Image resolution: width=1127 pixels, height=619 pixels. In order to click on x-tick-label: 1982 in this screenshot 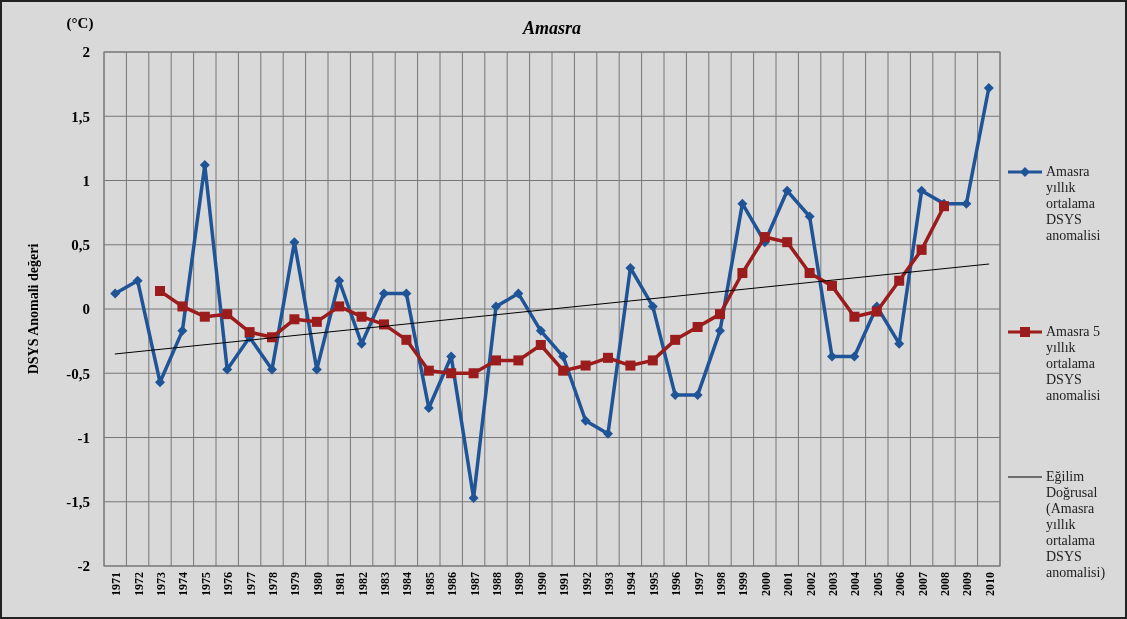, I will do `click(362, 584)`.